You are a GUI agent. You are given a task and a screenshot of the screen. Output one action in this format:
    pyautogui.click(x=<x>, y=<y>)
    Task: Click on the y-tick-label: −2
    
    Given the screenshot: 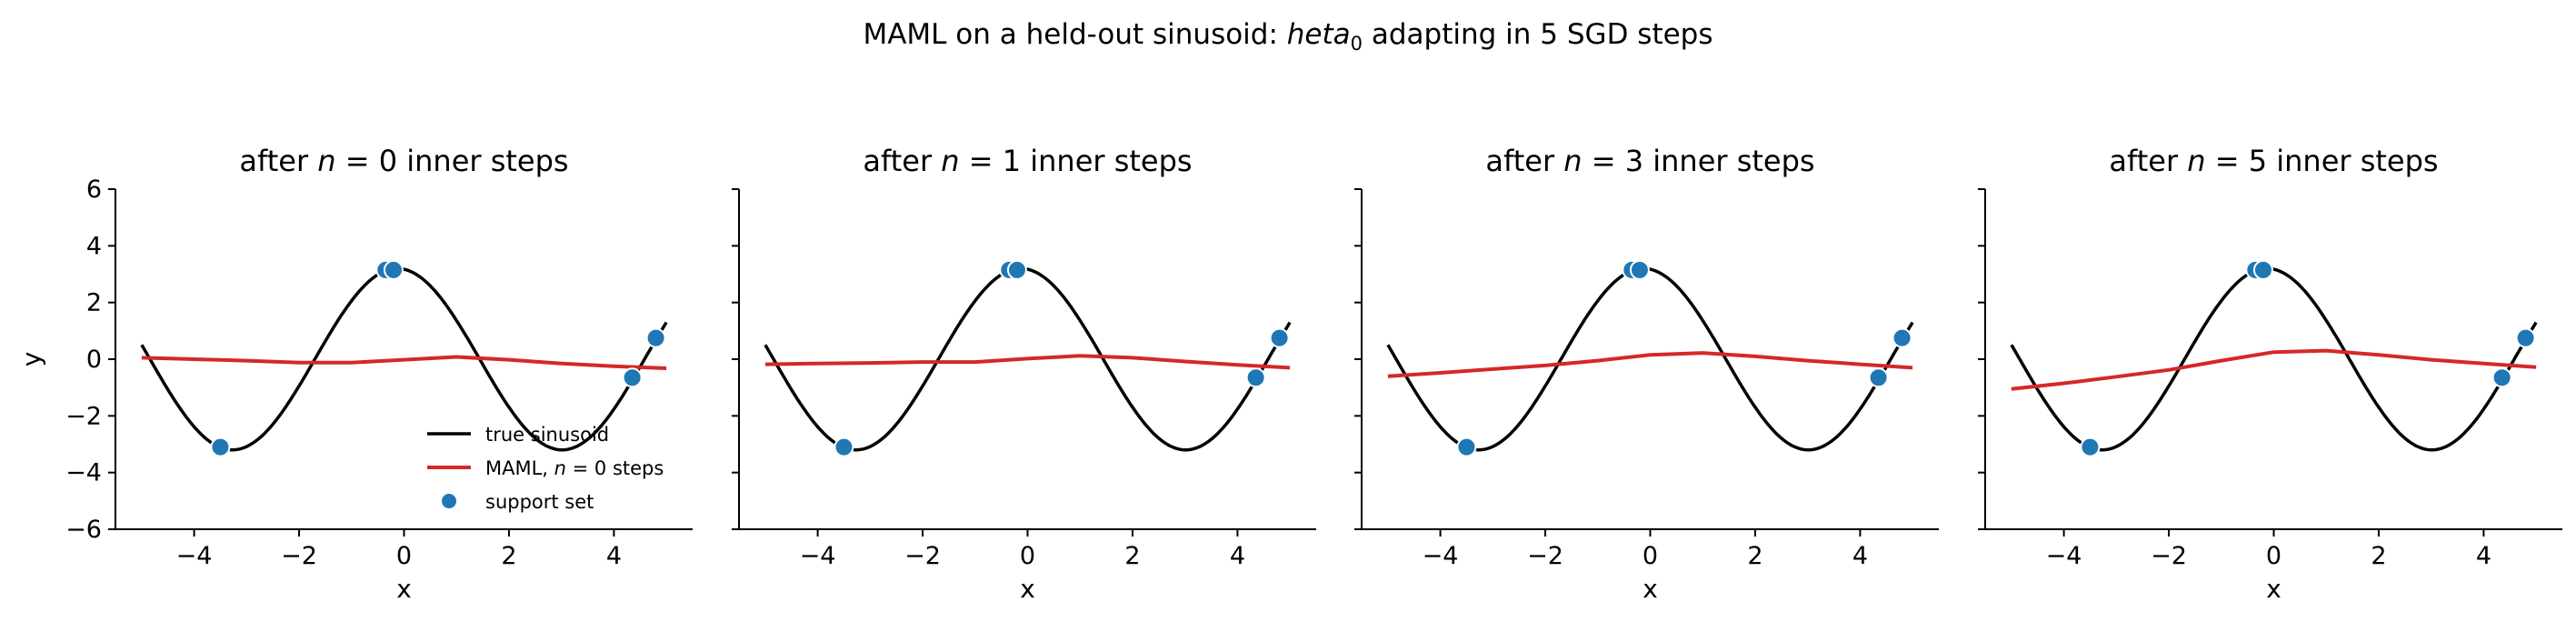 What is the action you would take?
    pyautogui.click(x=83, y=416)
    